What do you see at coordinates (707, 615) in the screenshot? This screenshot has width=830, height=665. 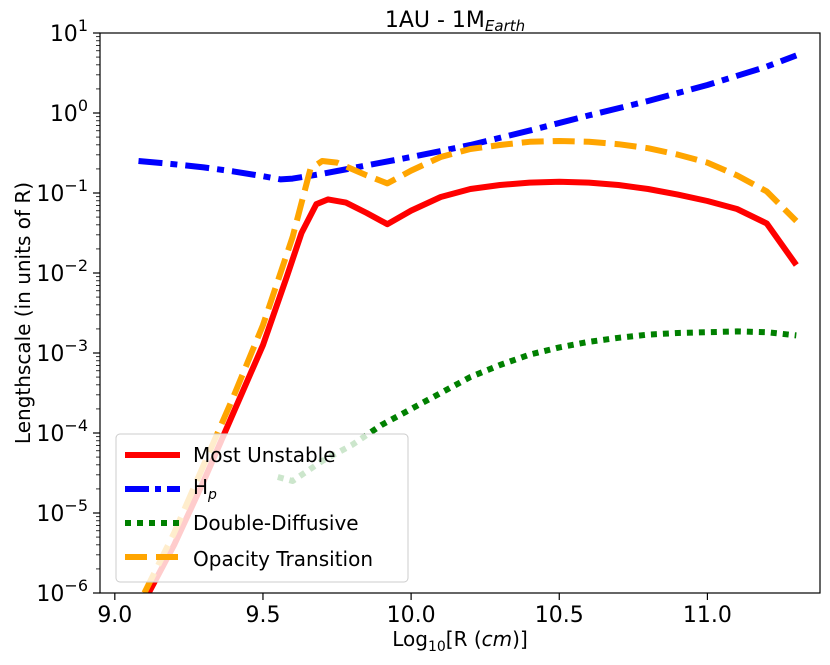 I see `x-tick-label: 11.0` at bounding box center [707, 615].